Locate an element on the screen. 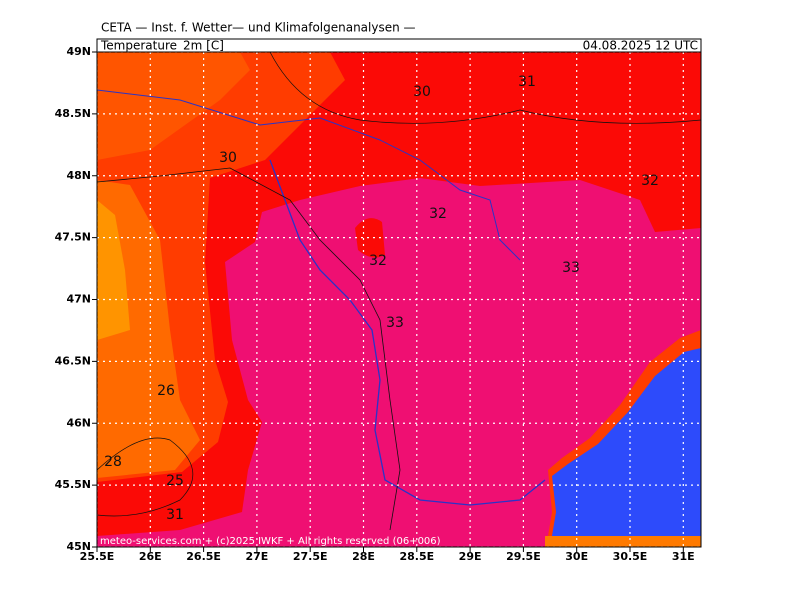 The height and width of the screenshot is (604, 800). contour-label: 25 is located at coordinates (175, 481).